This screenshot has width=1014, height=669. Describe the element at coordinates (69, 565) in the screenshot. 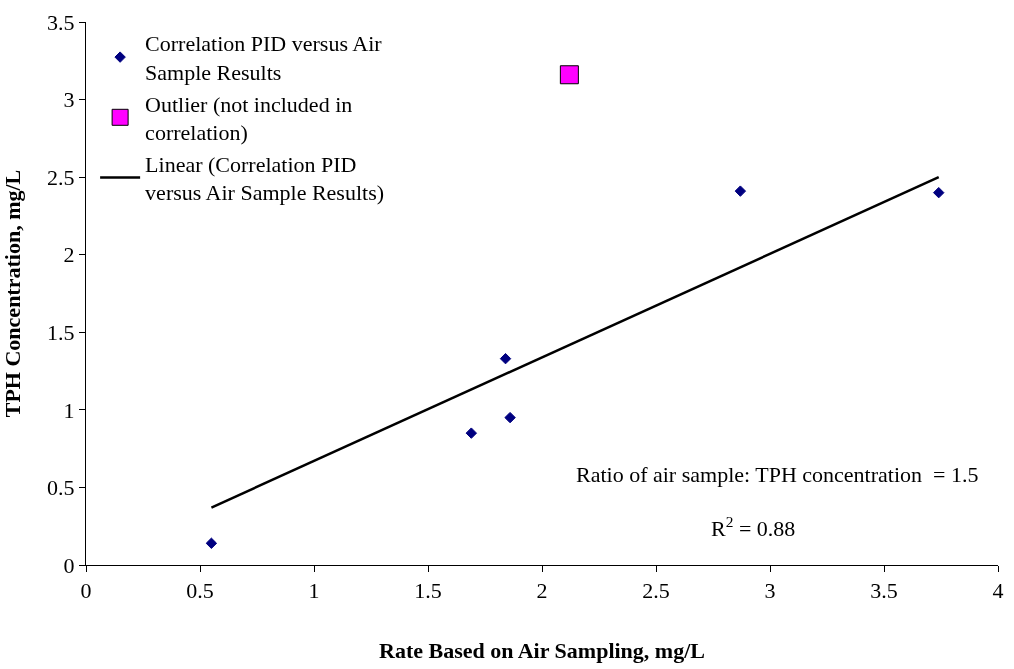

I see `y-tick-label: 0` at that location.